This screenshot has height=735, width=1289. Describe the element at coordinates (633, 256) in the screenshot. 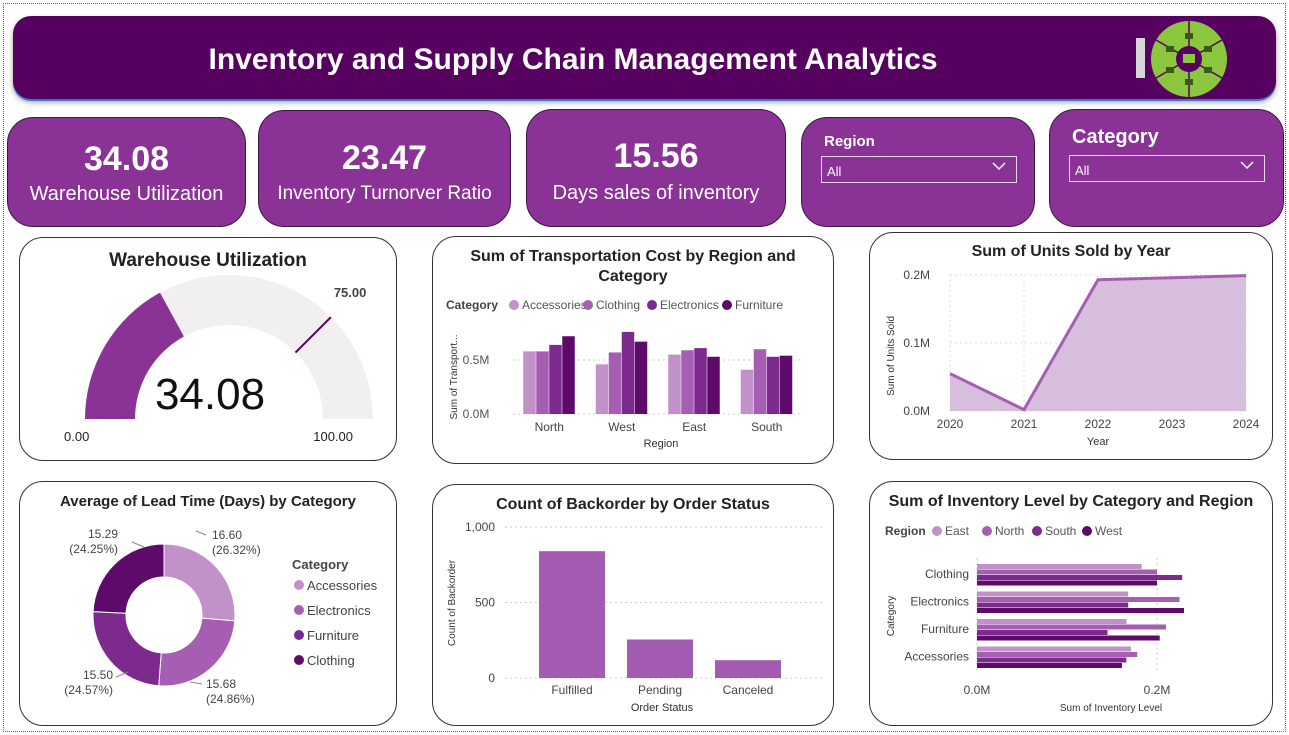

I see `transport-title-line1: Sum of Transportation Cost by Region and` at that location.